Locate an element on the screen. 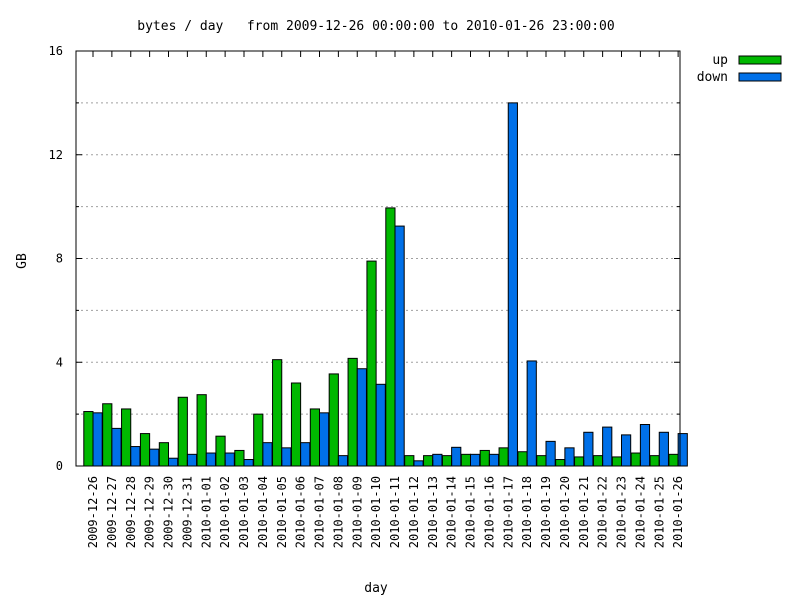 This screenshot has height=600, width=800. x-axis-label: day is located at coordinates (376, 588).